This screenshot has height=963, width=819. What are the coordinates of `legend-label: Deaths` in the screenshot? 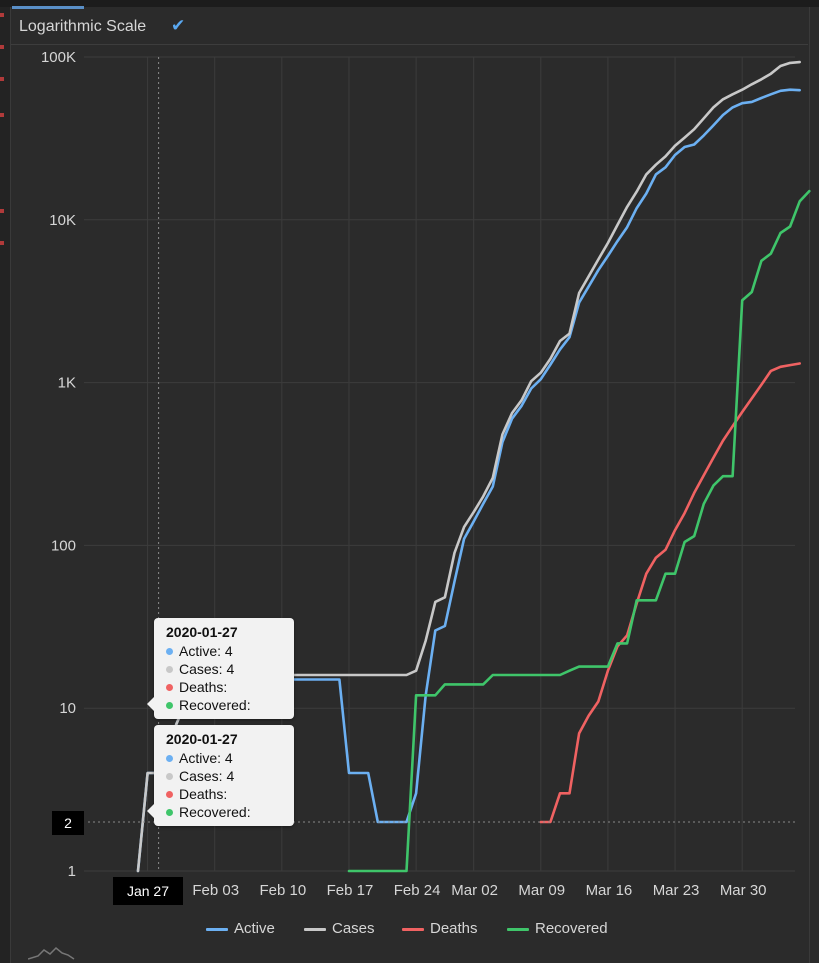 It's located at (454, 928).